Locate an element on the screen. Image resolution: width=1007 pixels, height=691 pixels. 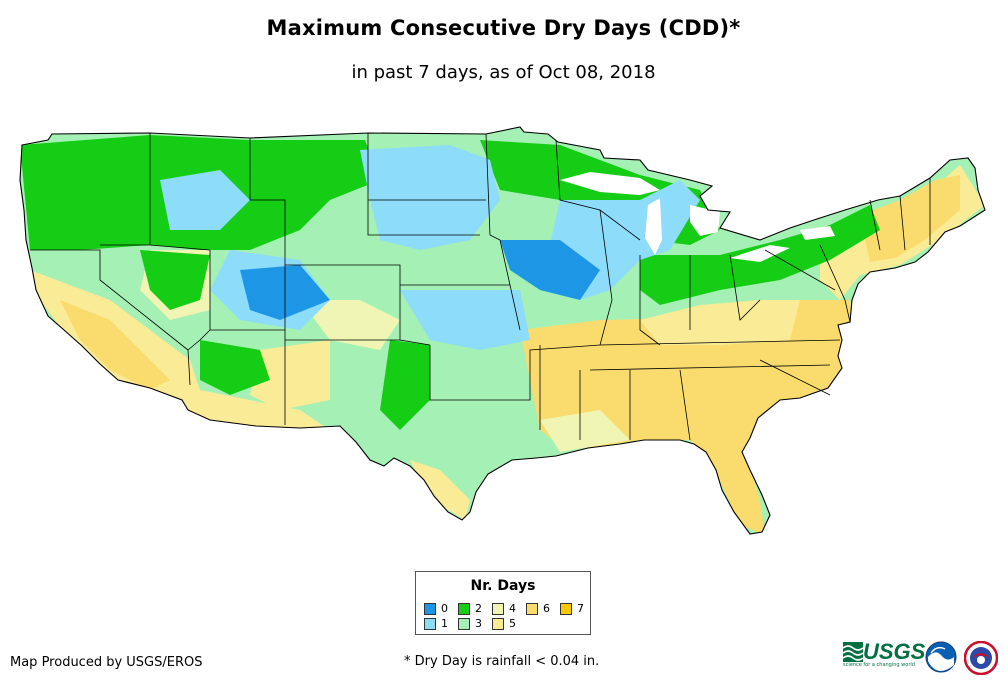
cdd-2-days-arizona-rim is located at coordinates (235, 367).